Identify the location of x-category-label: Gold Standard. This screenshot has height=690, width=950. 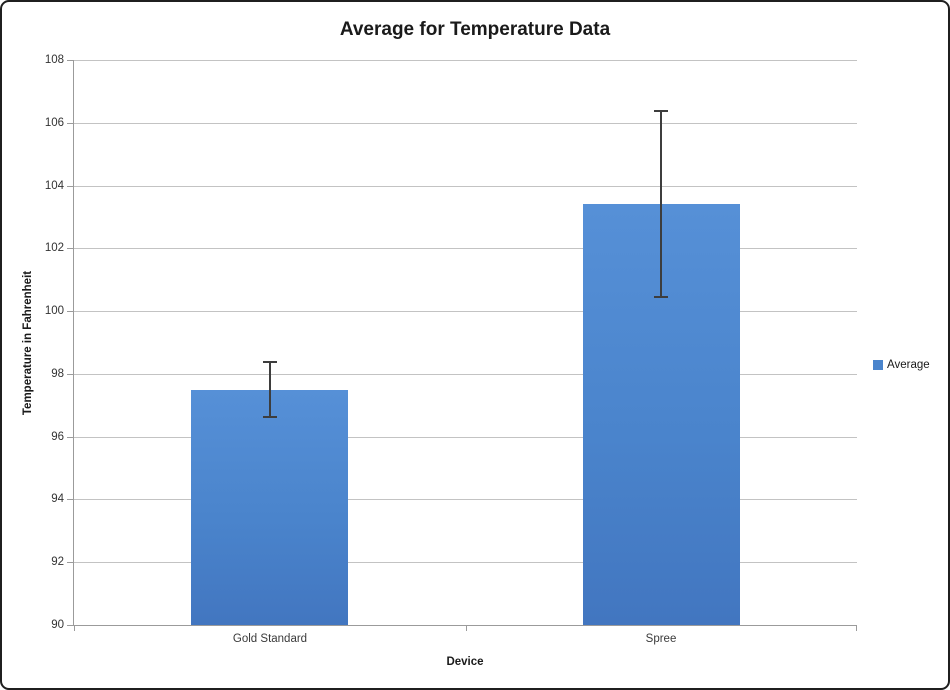
(270, 639).